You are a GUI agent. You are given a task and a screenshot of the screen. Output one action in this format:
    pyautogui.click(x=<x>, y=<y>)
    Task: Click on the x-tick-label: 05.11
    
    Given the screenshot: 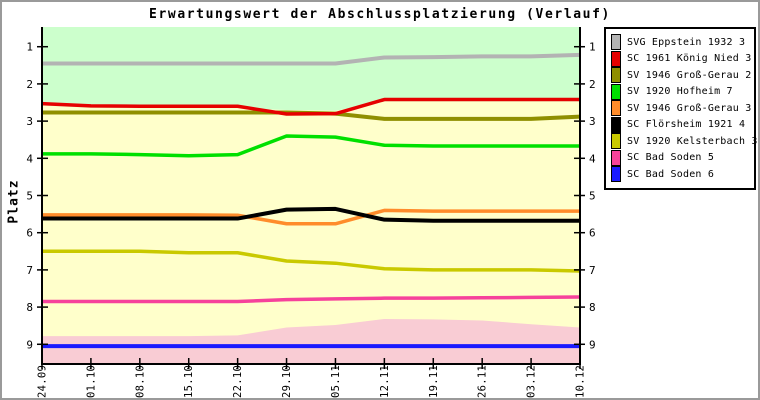 What is the action you would take?
    pyautogui.click(x=336, y=381)
    